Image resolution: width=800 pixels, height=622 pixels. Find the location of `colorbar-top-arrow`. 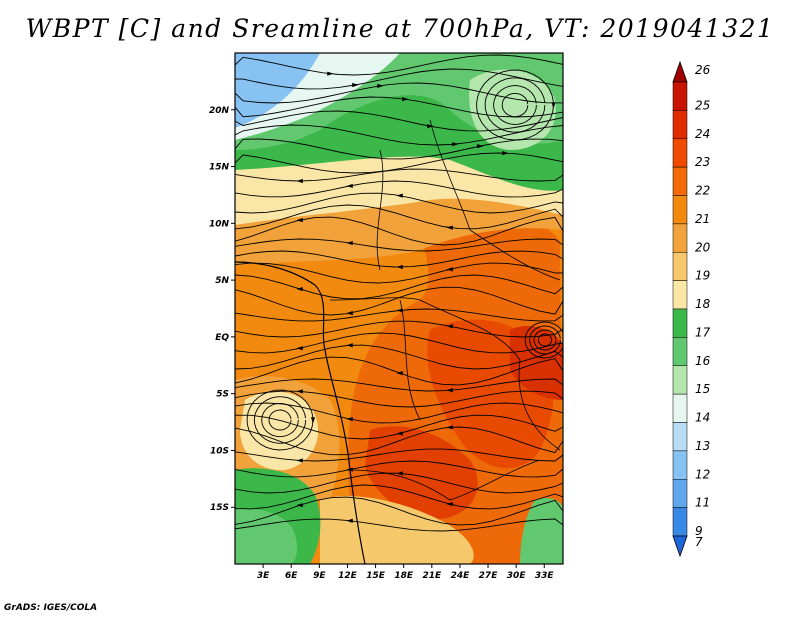

colorbar-top-arrow is located at coordinates (680, 71).